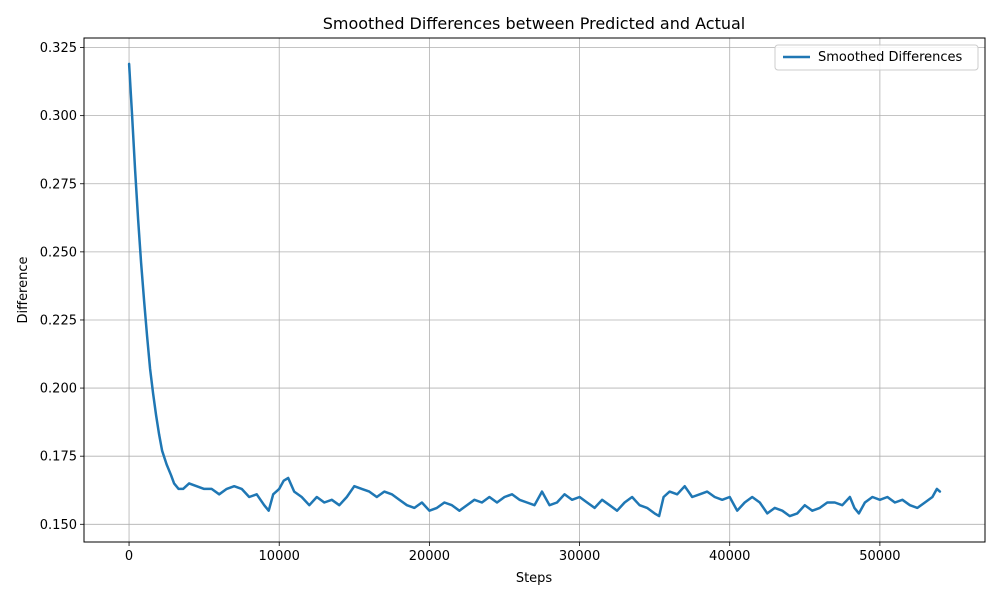 The width and height of the screenshot is (1000, 600). I want to click on y-tick-label: 0.225, so click(58, 320).